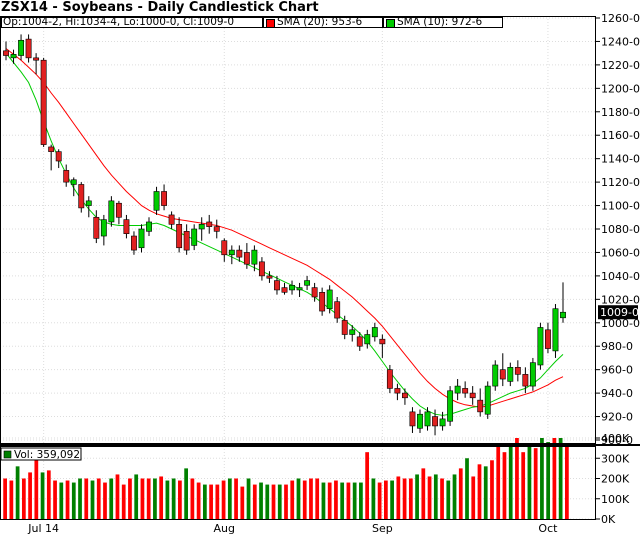 The width and height of the screenshot is (640, 536). Describe the element at coordinates (617, 393) in the screenshot. I see `price-tick-label: 940-0` at that location.